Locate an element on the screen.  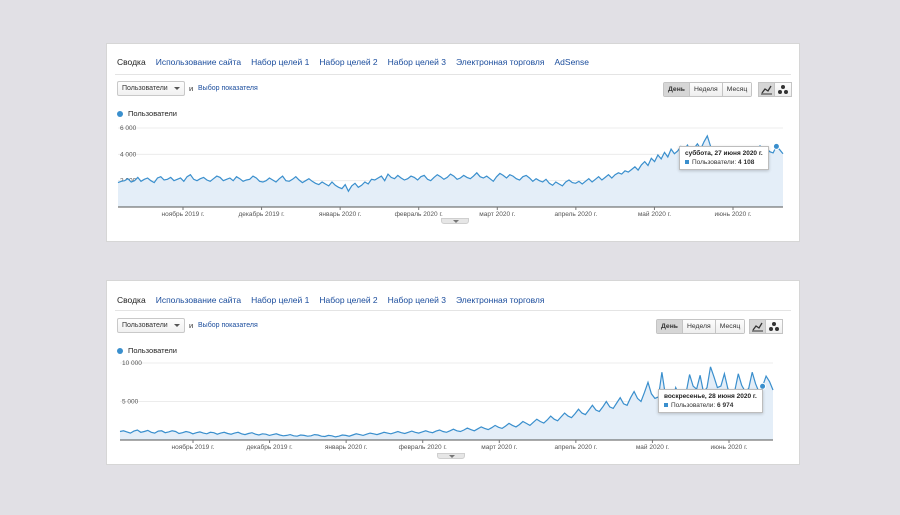
tooltip-value: 4 108 is located at coordinates (746, 162).